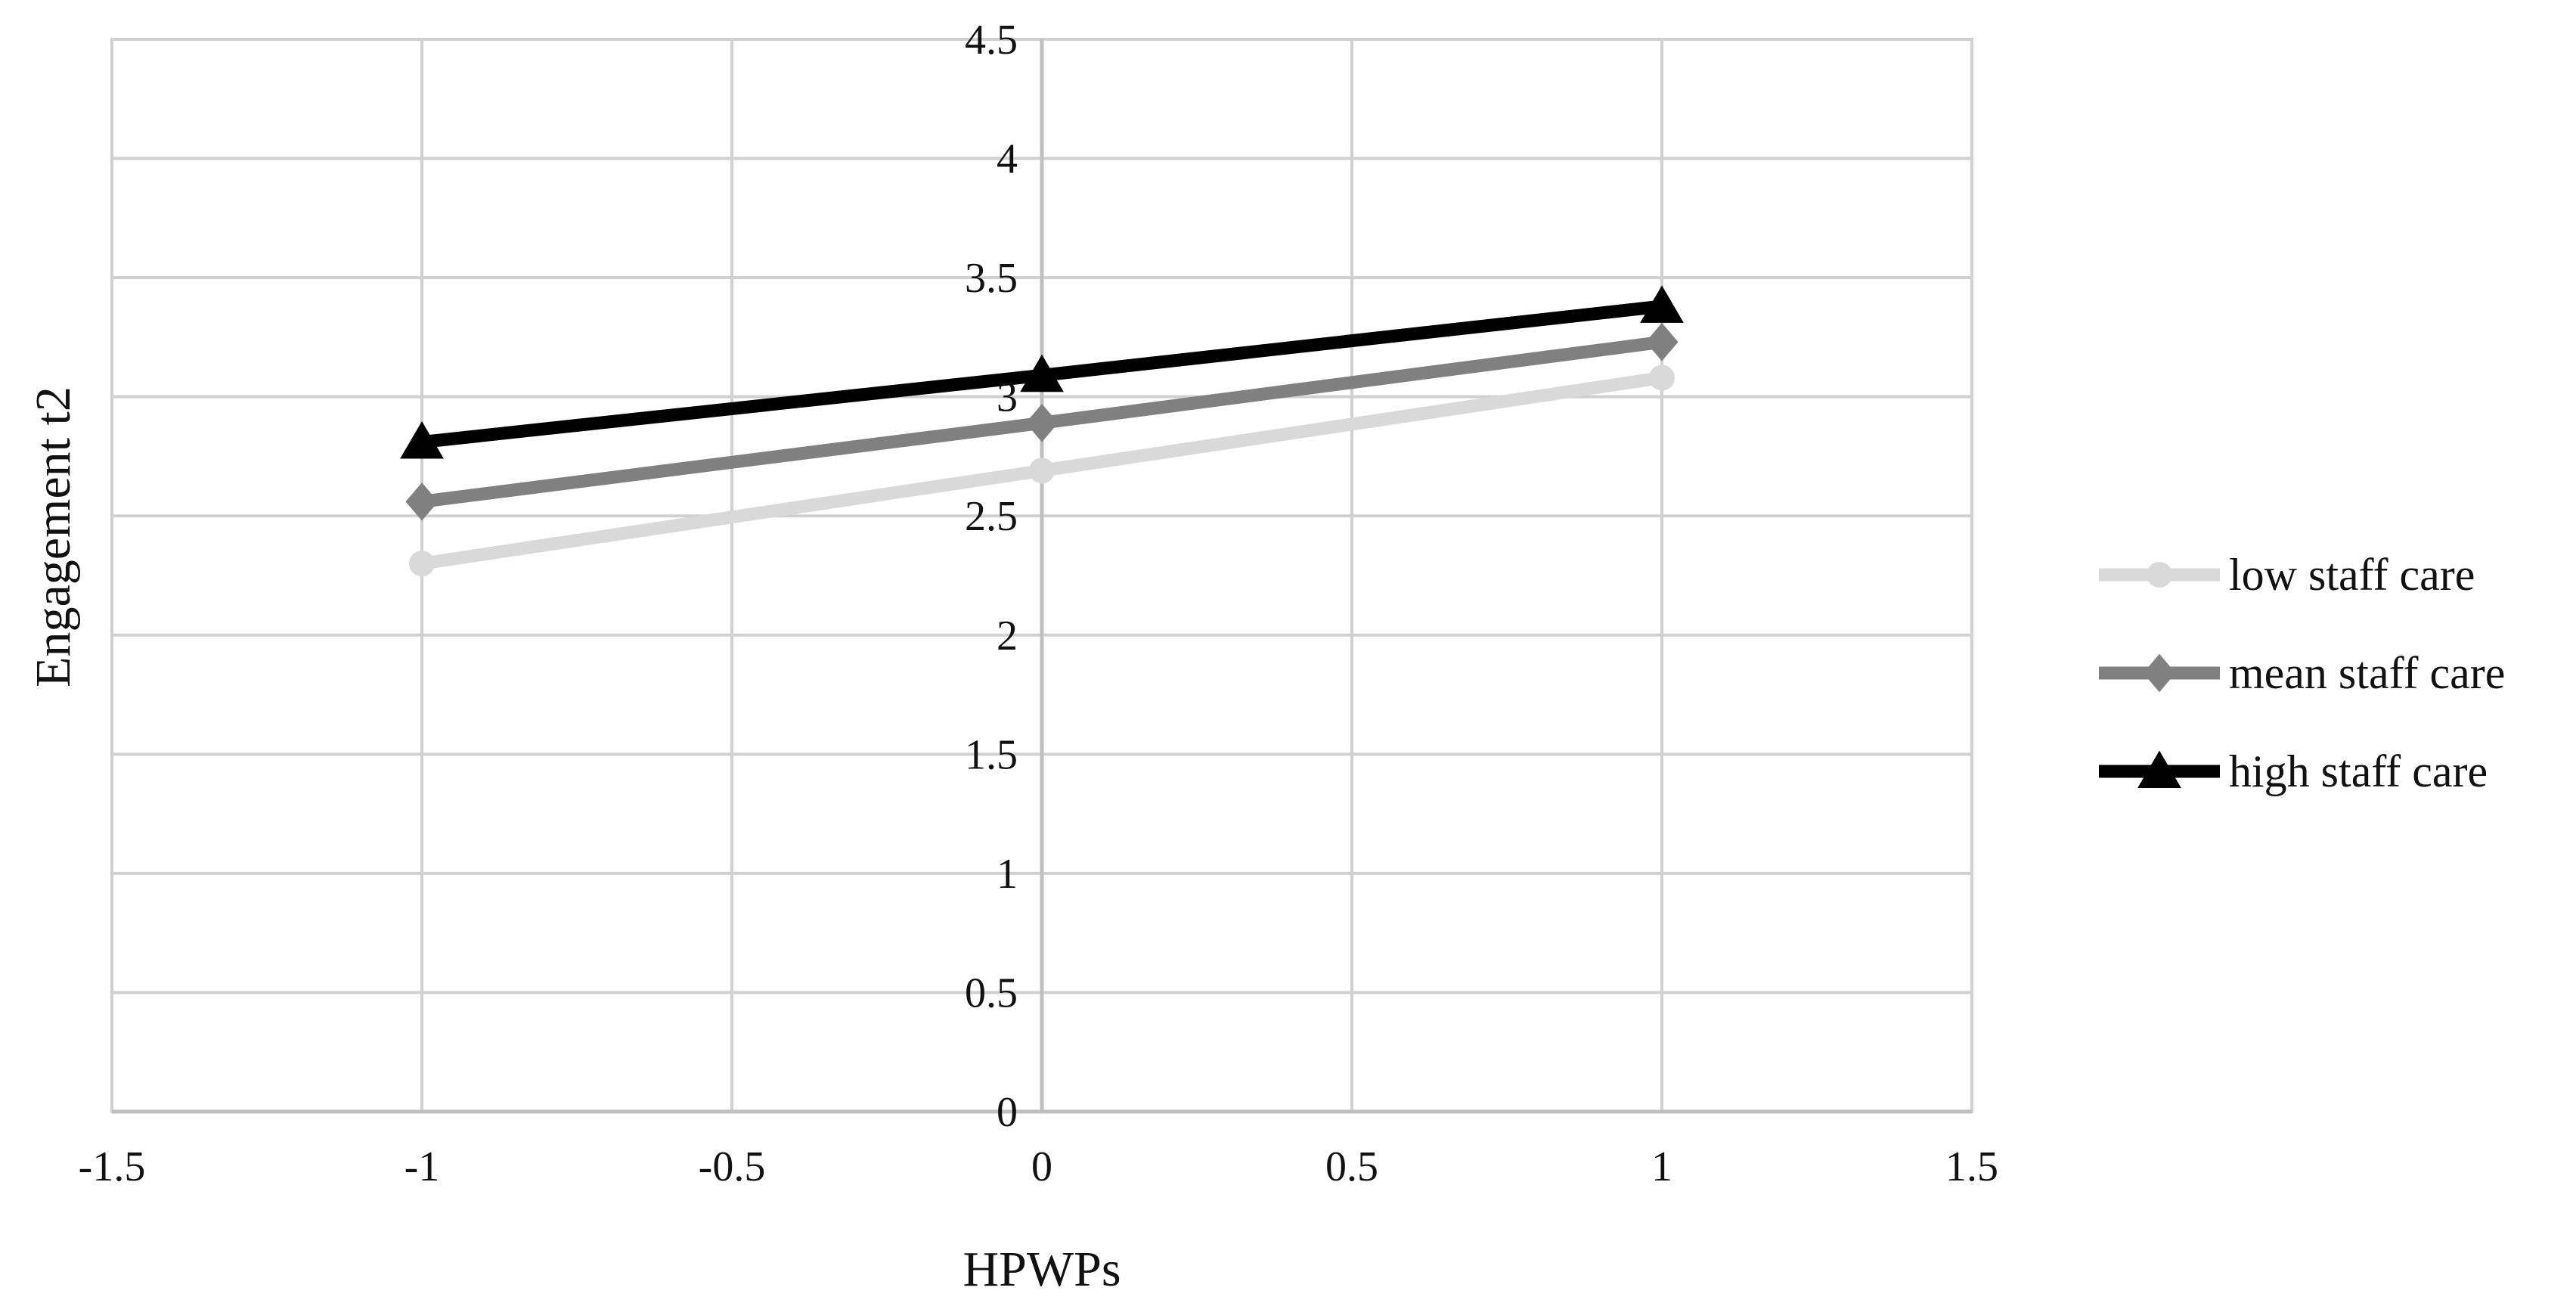 The image size is (2576, 1303). I want to click on x-tick-labels: -1.5 -1 -0.5 0 0.5 1 1.5, so click(1038, 1167).